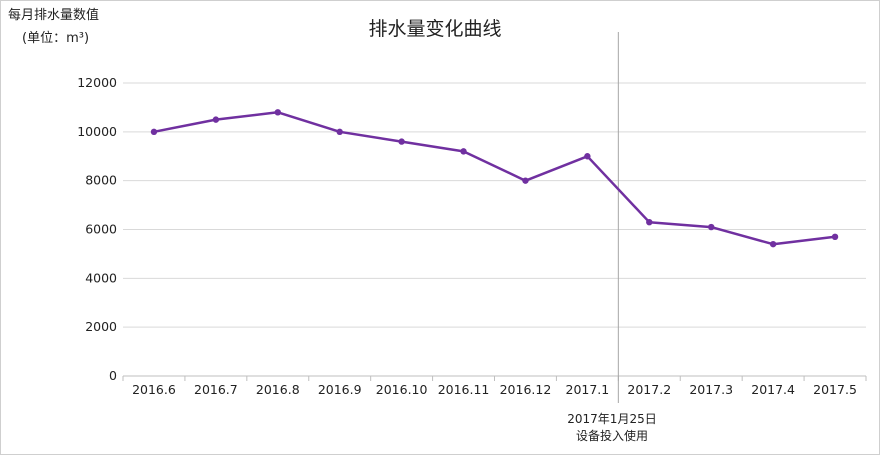  I want to click on data-point-2016.8, so click(277, 112).